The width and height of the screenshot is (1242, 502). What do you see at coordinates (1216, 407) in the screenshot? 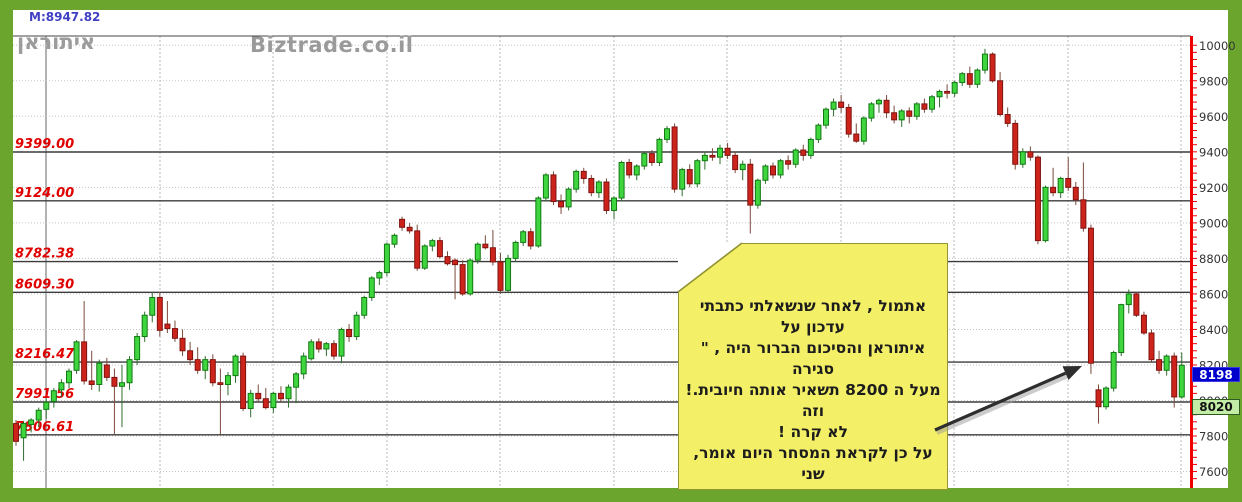
I see `reference-price-box: 8020` at bounding box center [1216, 407].